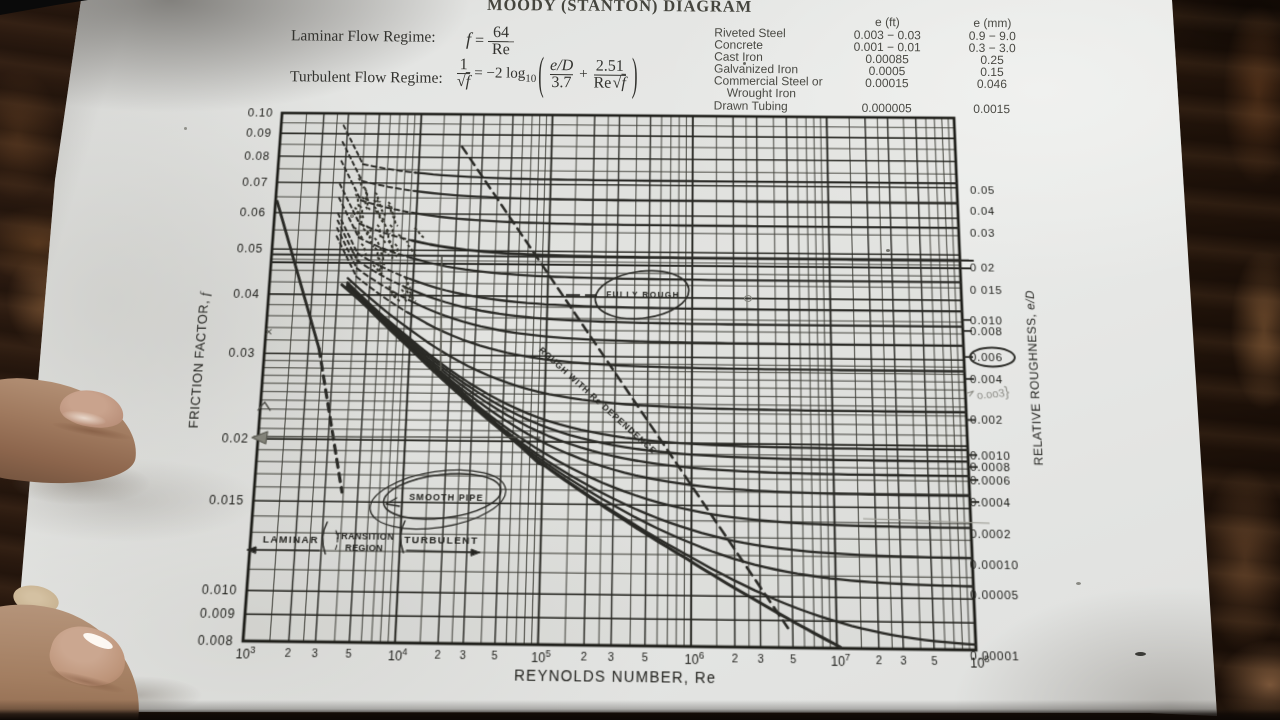 This screenshot has height=720, width=1280. Describe the element at coordinates (615, 676) in the screenshot. I see `svg-text: REYNOLDS NUMBER, Re` at that location.